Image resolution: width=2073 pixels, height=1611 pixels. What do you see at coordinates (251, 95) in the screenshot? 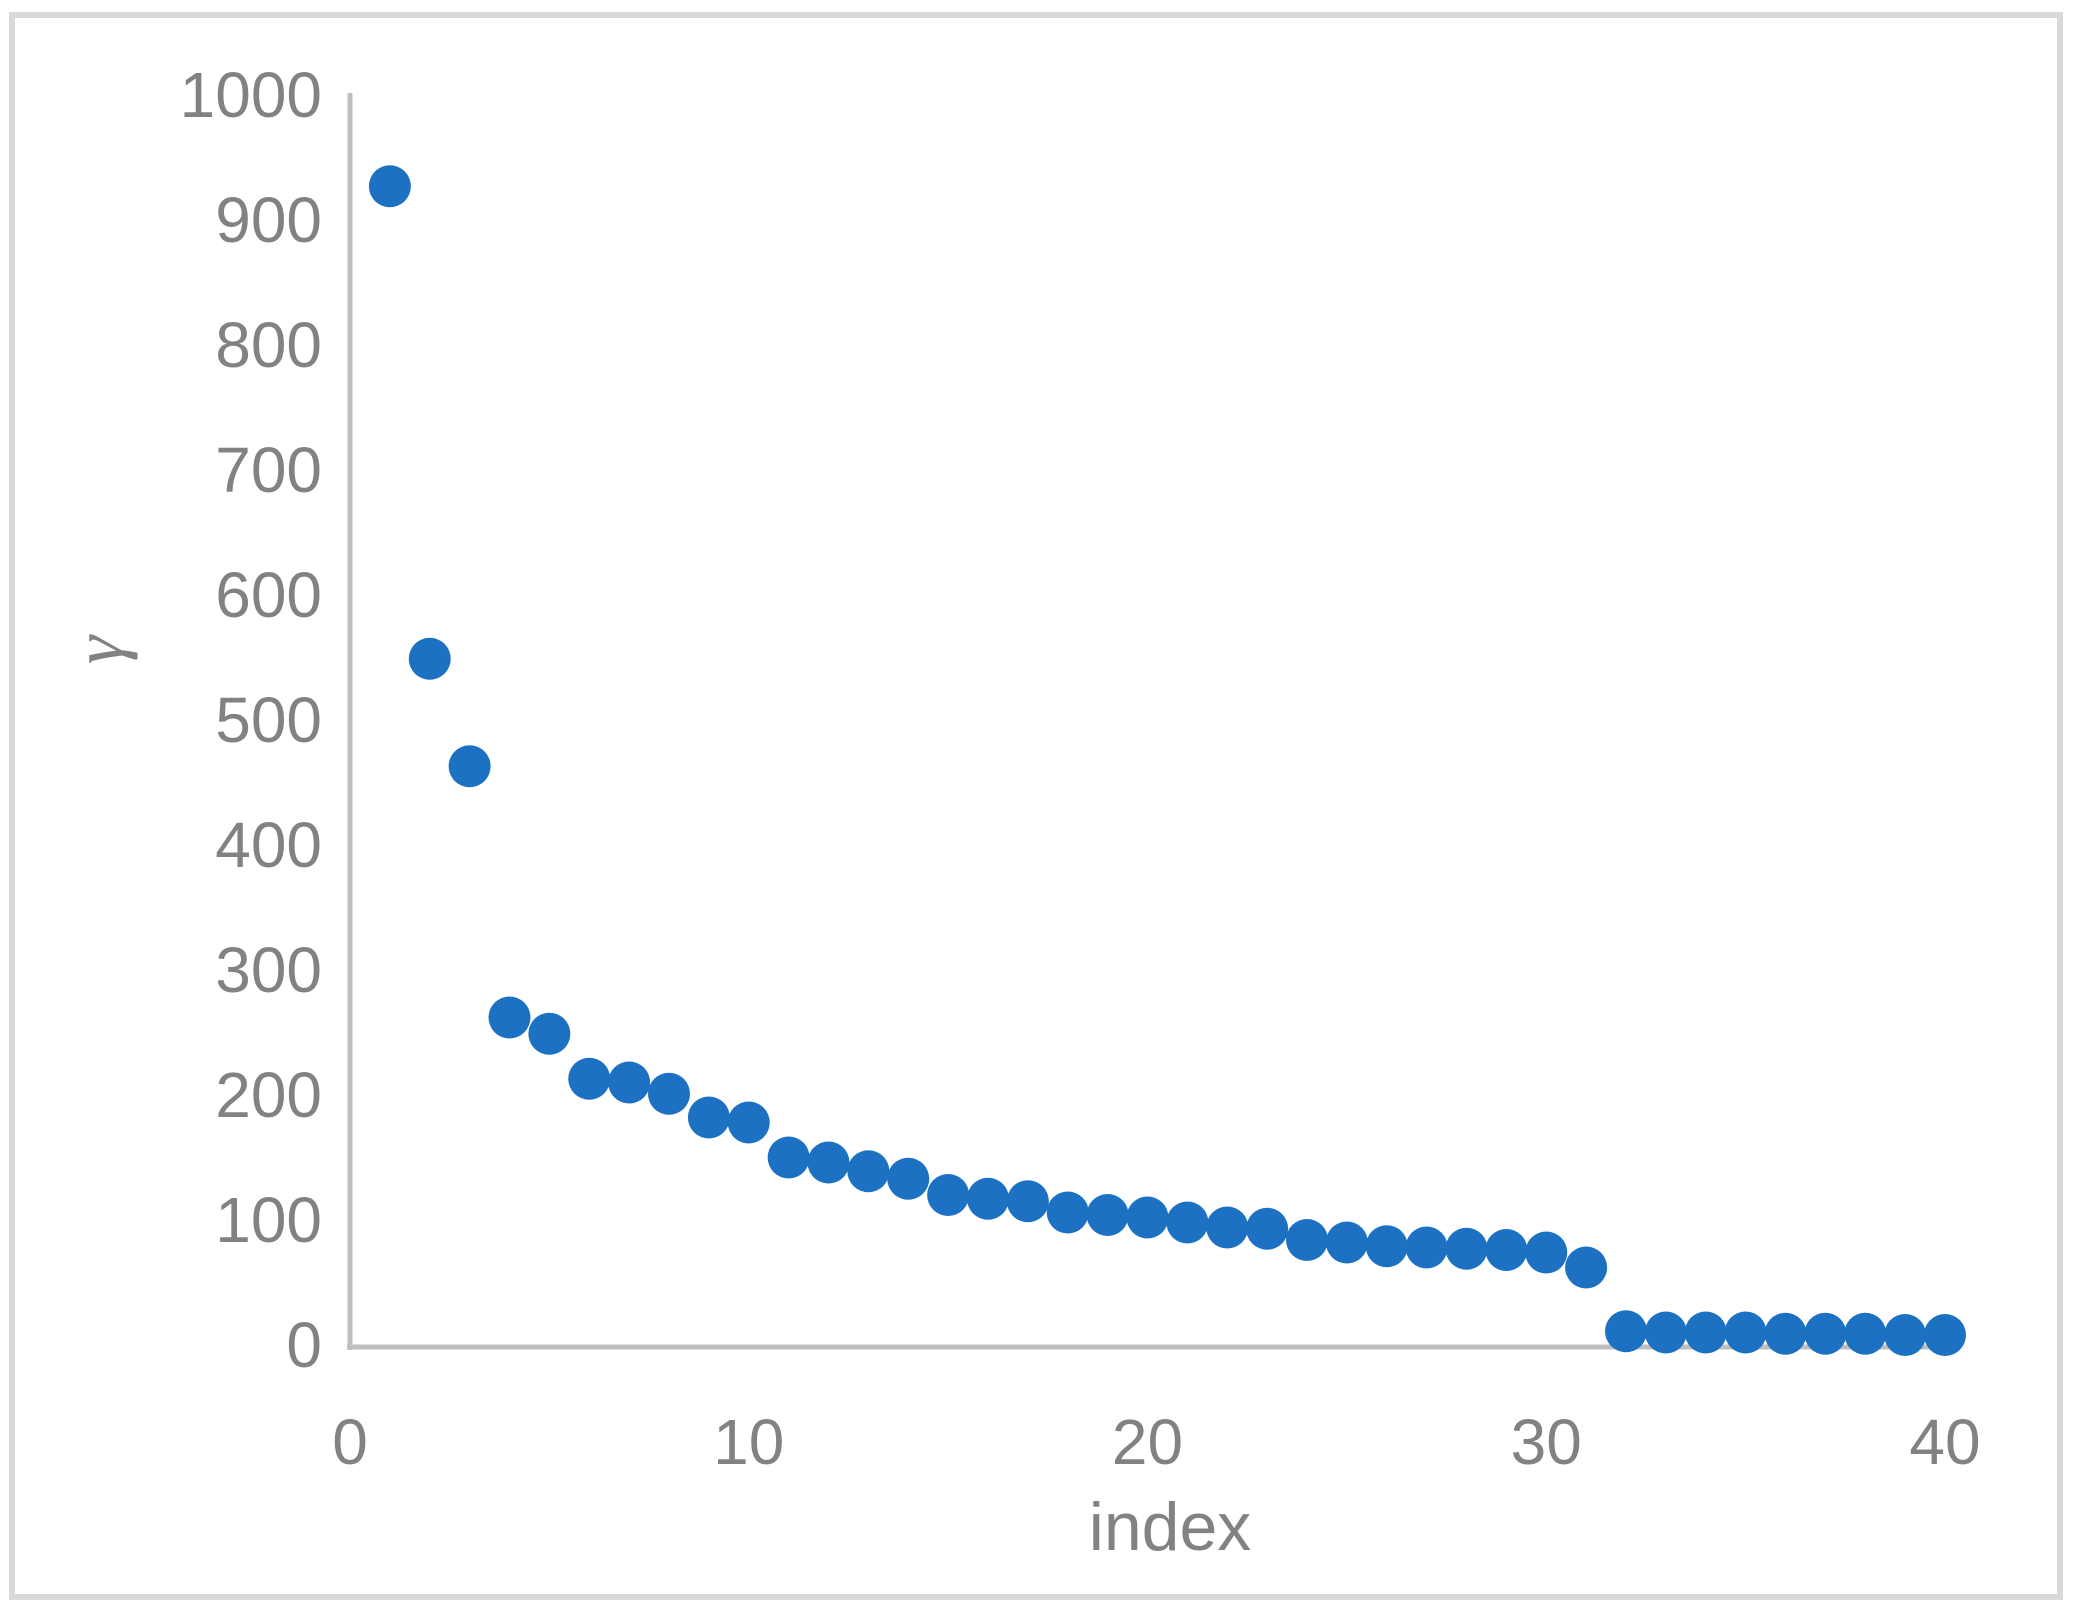
I see `y-tick-label: 1000` at bounding box center [251, 95].